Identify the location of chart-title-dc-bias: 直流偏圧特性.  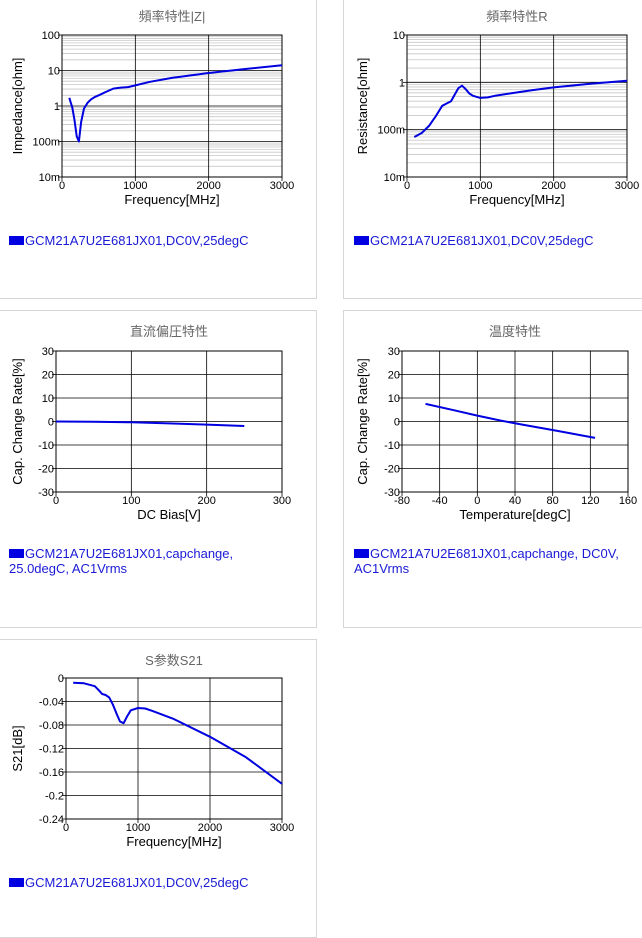
(169, 331).